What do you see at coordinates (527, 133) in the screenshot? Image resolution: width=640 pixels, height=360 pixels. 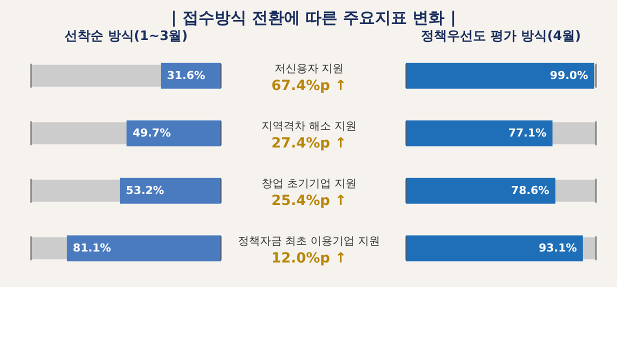 I see `data-label: 77.1%` at bounding box center [527, 133].